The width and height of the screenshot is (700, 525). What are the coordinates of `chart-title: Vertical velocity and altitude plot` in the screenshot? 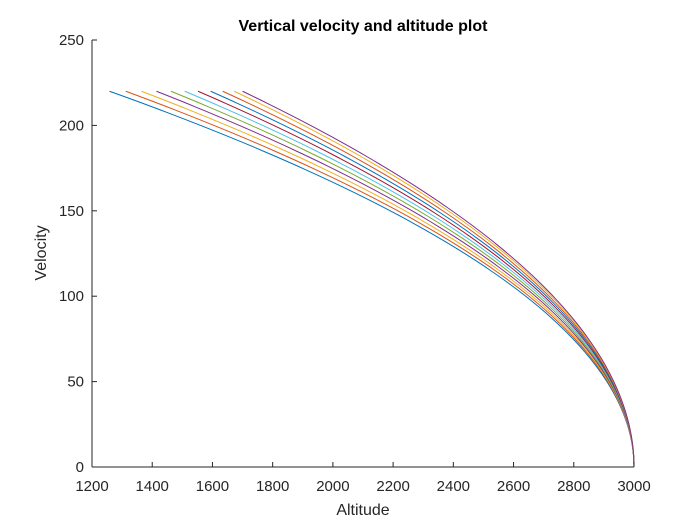 It's located at (364, 26).